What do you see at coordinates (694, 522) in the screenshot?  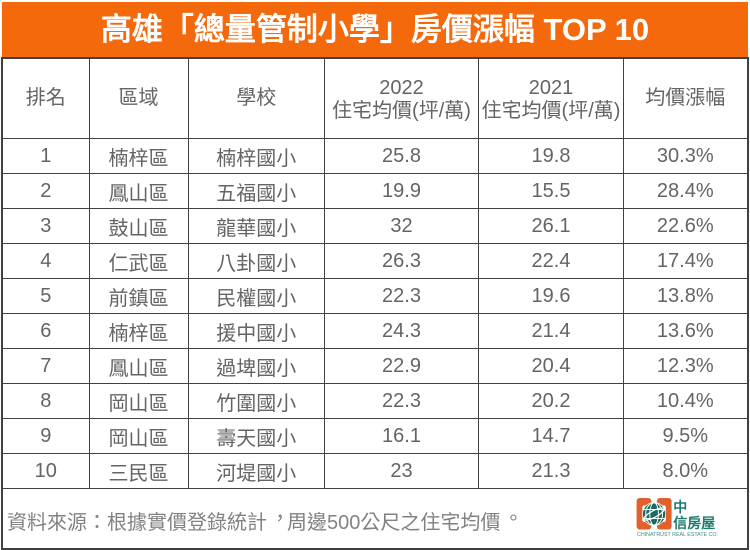 I see `svg-text: 信房屋` at bounding box center [694, 522].